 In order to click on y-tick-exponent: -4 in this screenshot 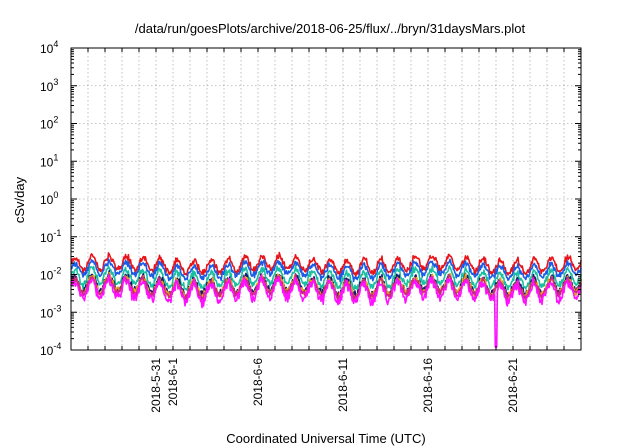, I will do `click(57, 346)`.